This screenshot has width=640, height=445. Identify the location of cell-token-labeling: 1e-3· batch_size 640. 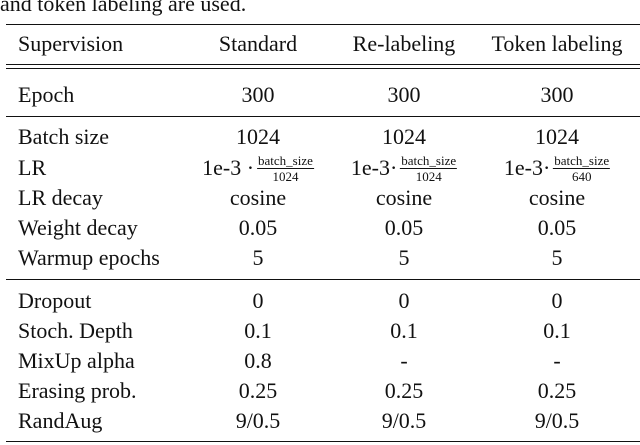
(557, 168).